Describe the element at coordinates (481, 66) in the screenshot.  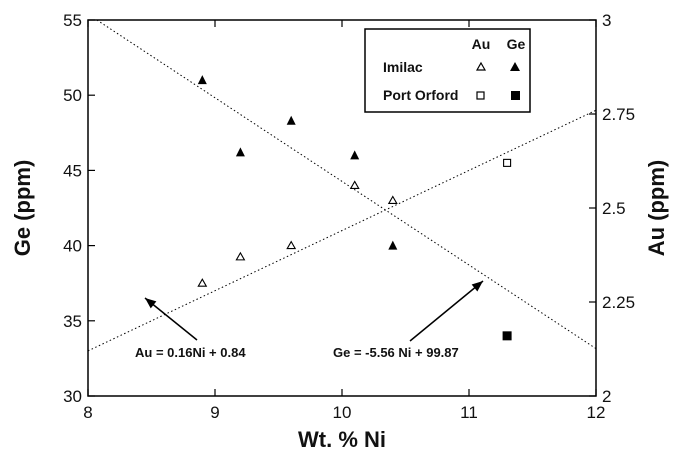
I see `legend-marker-imilac-au` at that location.